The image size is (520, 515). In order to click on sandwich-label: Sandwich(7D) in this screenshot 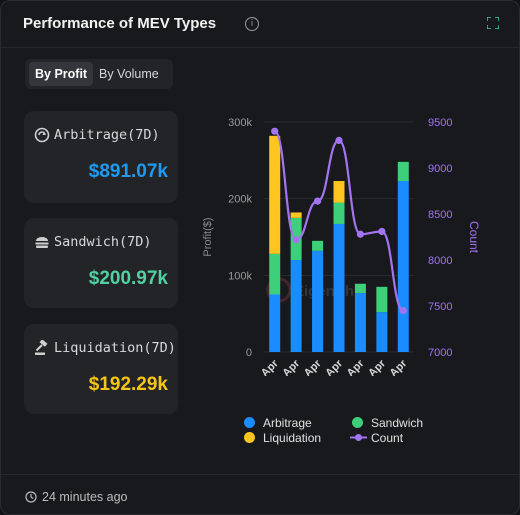, I will do `click(103, 242)`.